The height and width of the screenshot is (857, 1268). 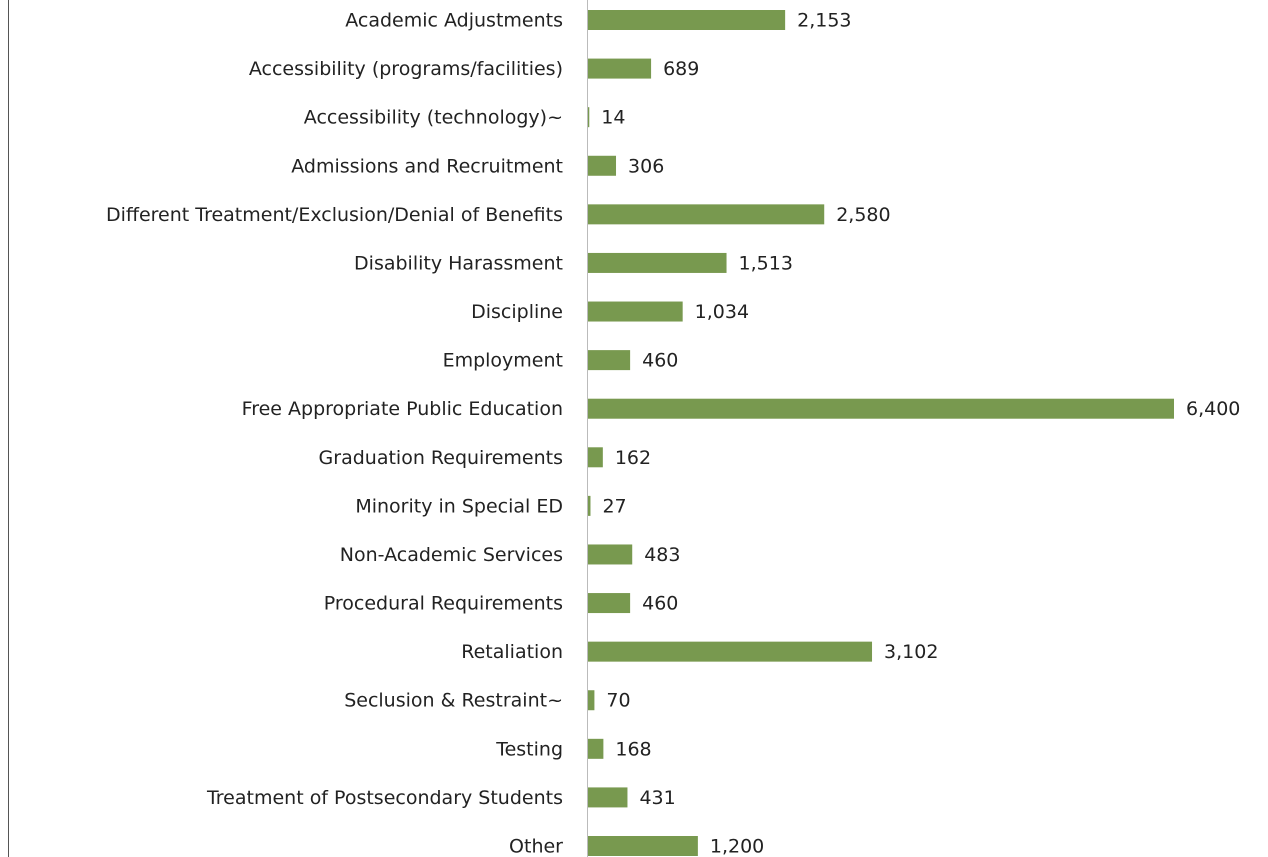 I want to click on value-label: 3,102, so click(x=911, y=652).